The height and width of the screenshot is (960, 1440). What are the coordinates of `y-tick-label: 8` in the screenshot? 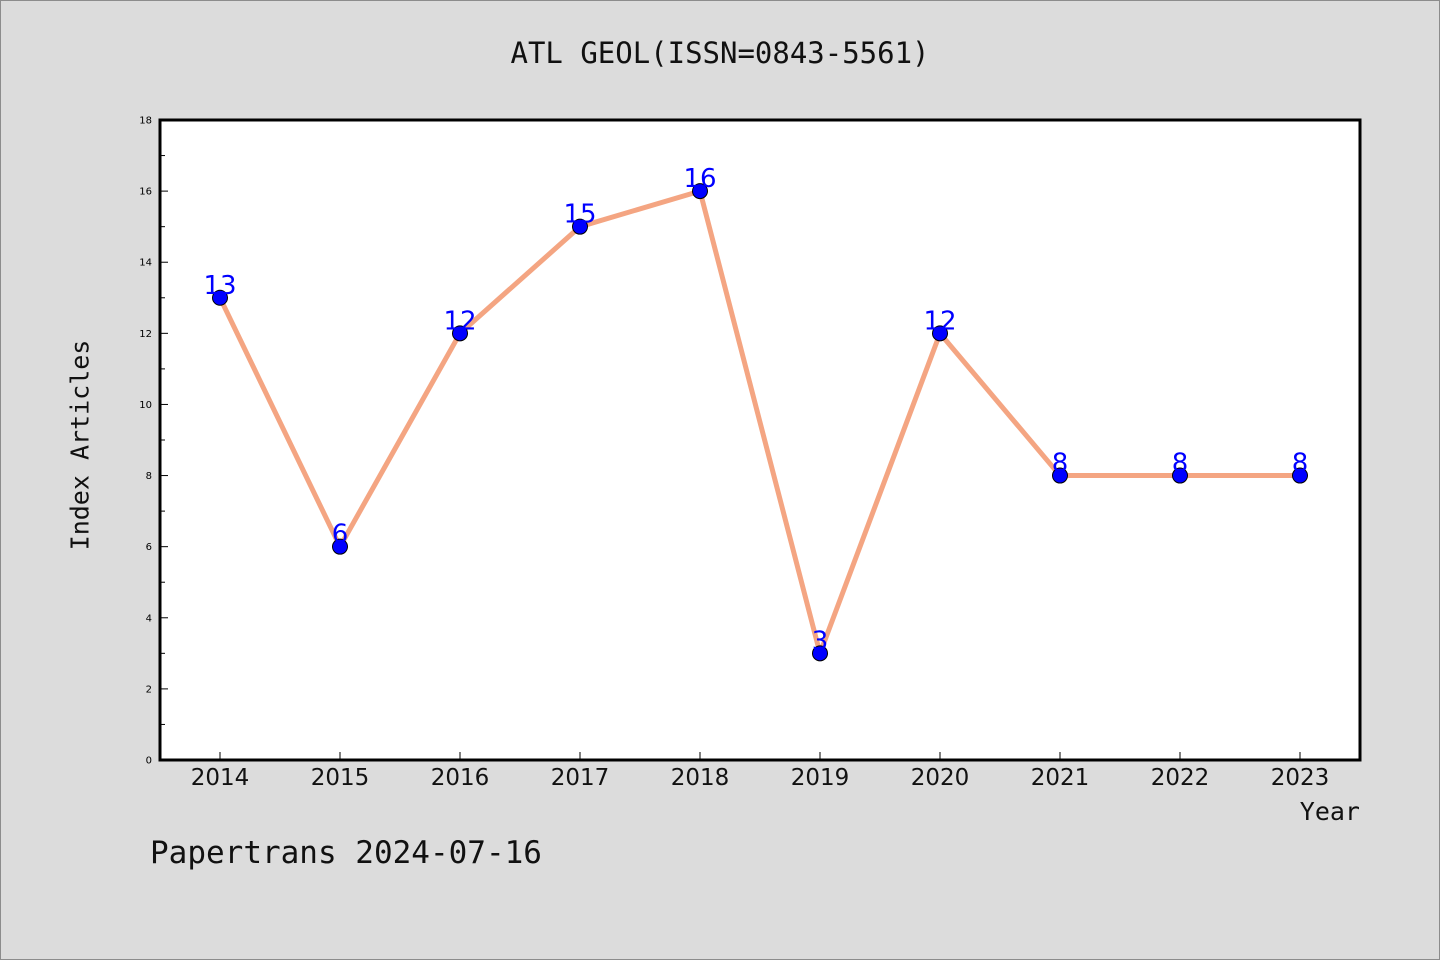 It's located at (149, 476).